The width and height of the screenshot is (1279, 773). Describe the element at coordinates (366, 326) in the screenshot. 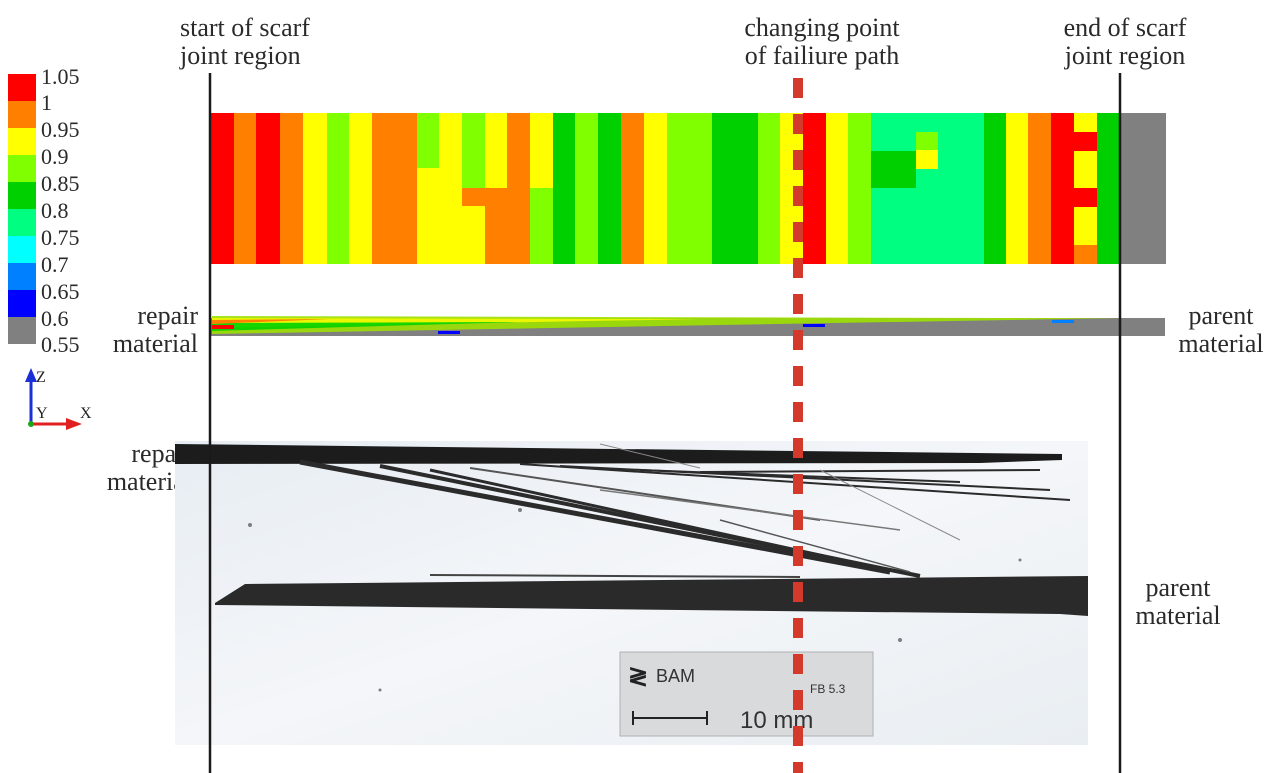

I see `laminate-ply-green` at that location.